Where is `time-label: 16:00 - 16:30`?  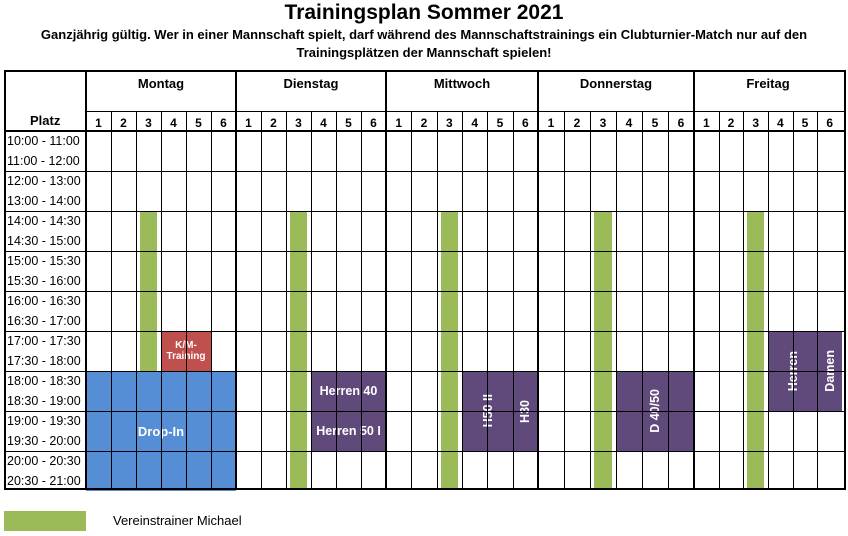 time-label: 16:00 - 16:30 is located at coordinates (44, 301).